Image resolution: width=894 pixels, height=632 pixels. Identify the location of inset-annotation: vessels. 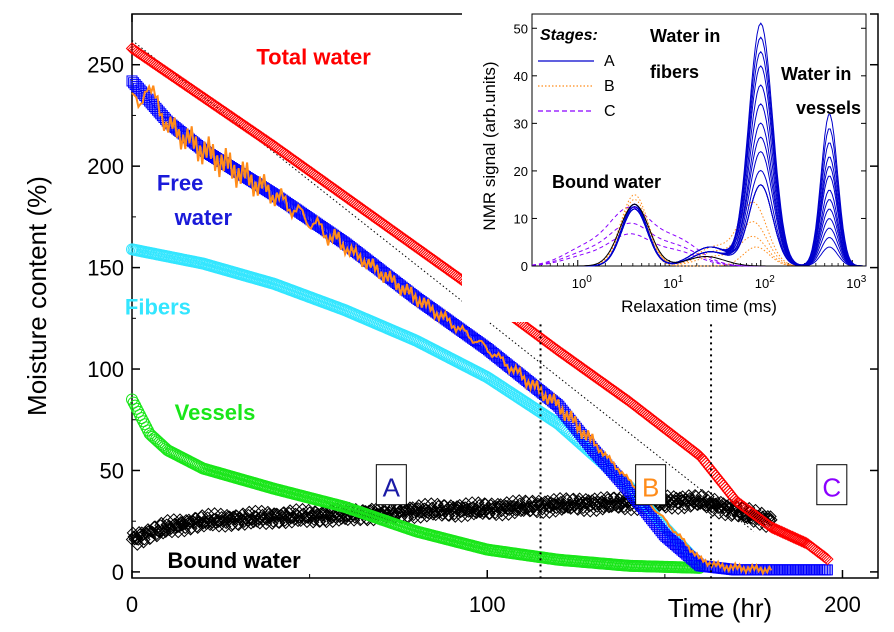
(828, 108).